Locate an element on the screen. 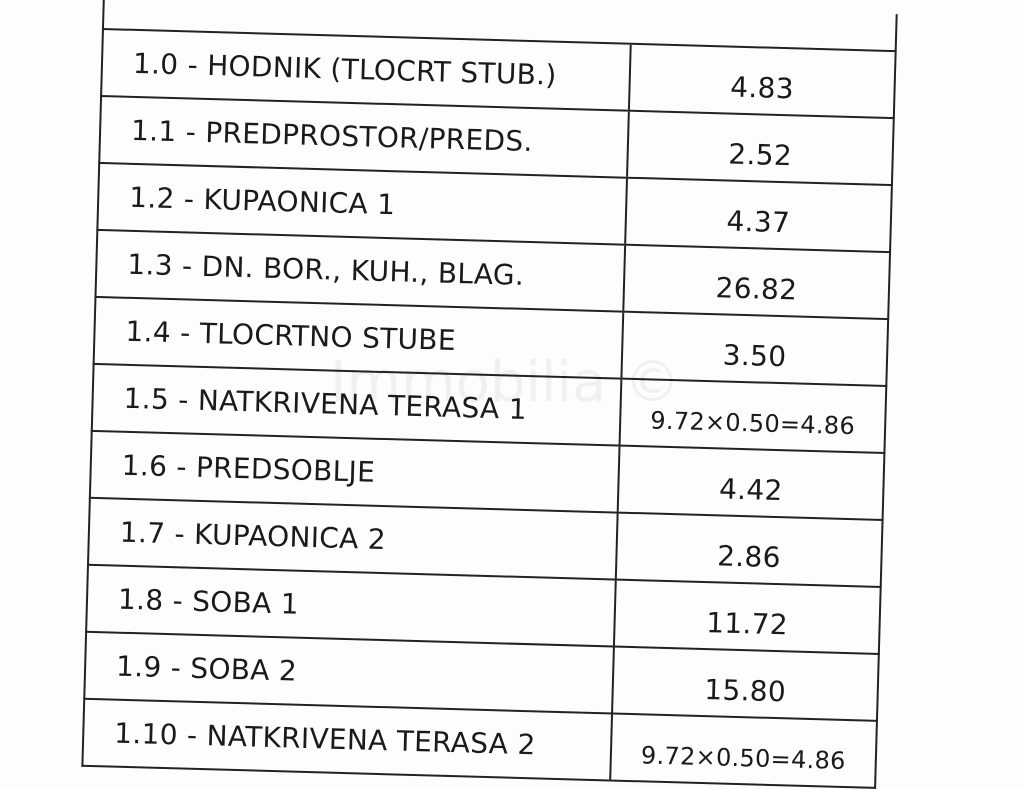 The image size is (1024, 789). room-area: 2.86 is located at coordinates (749, 557).